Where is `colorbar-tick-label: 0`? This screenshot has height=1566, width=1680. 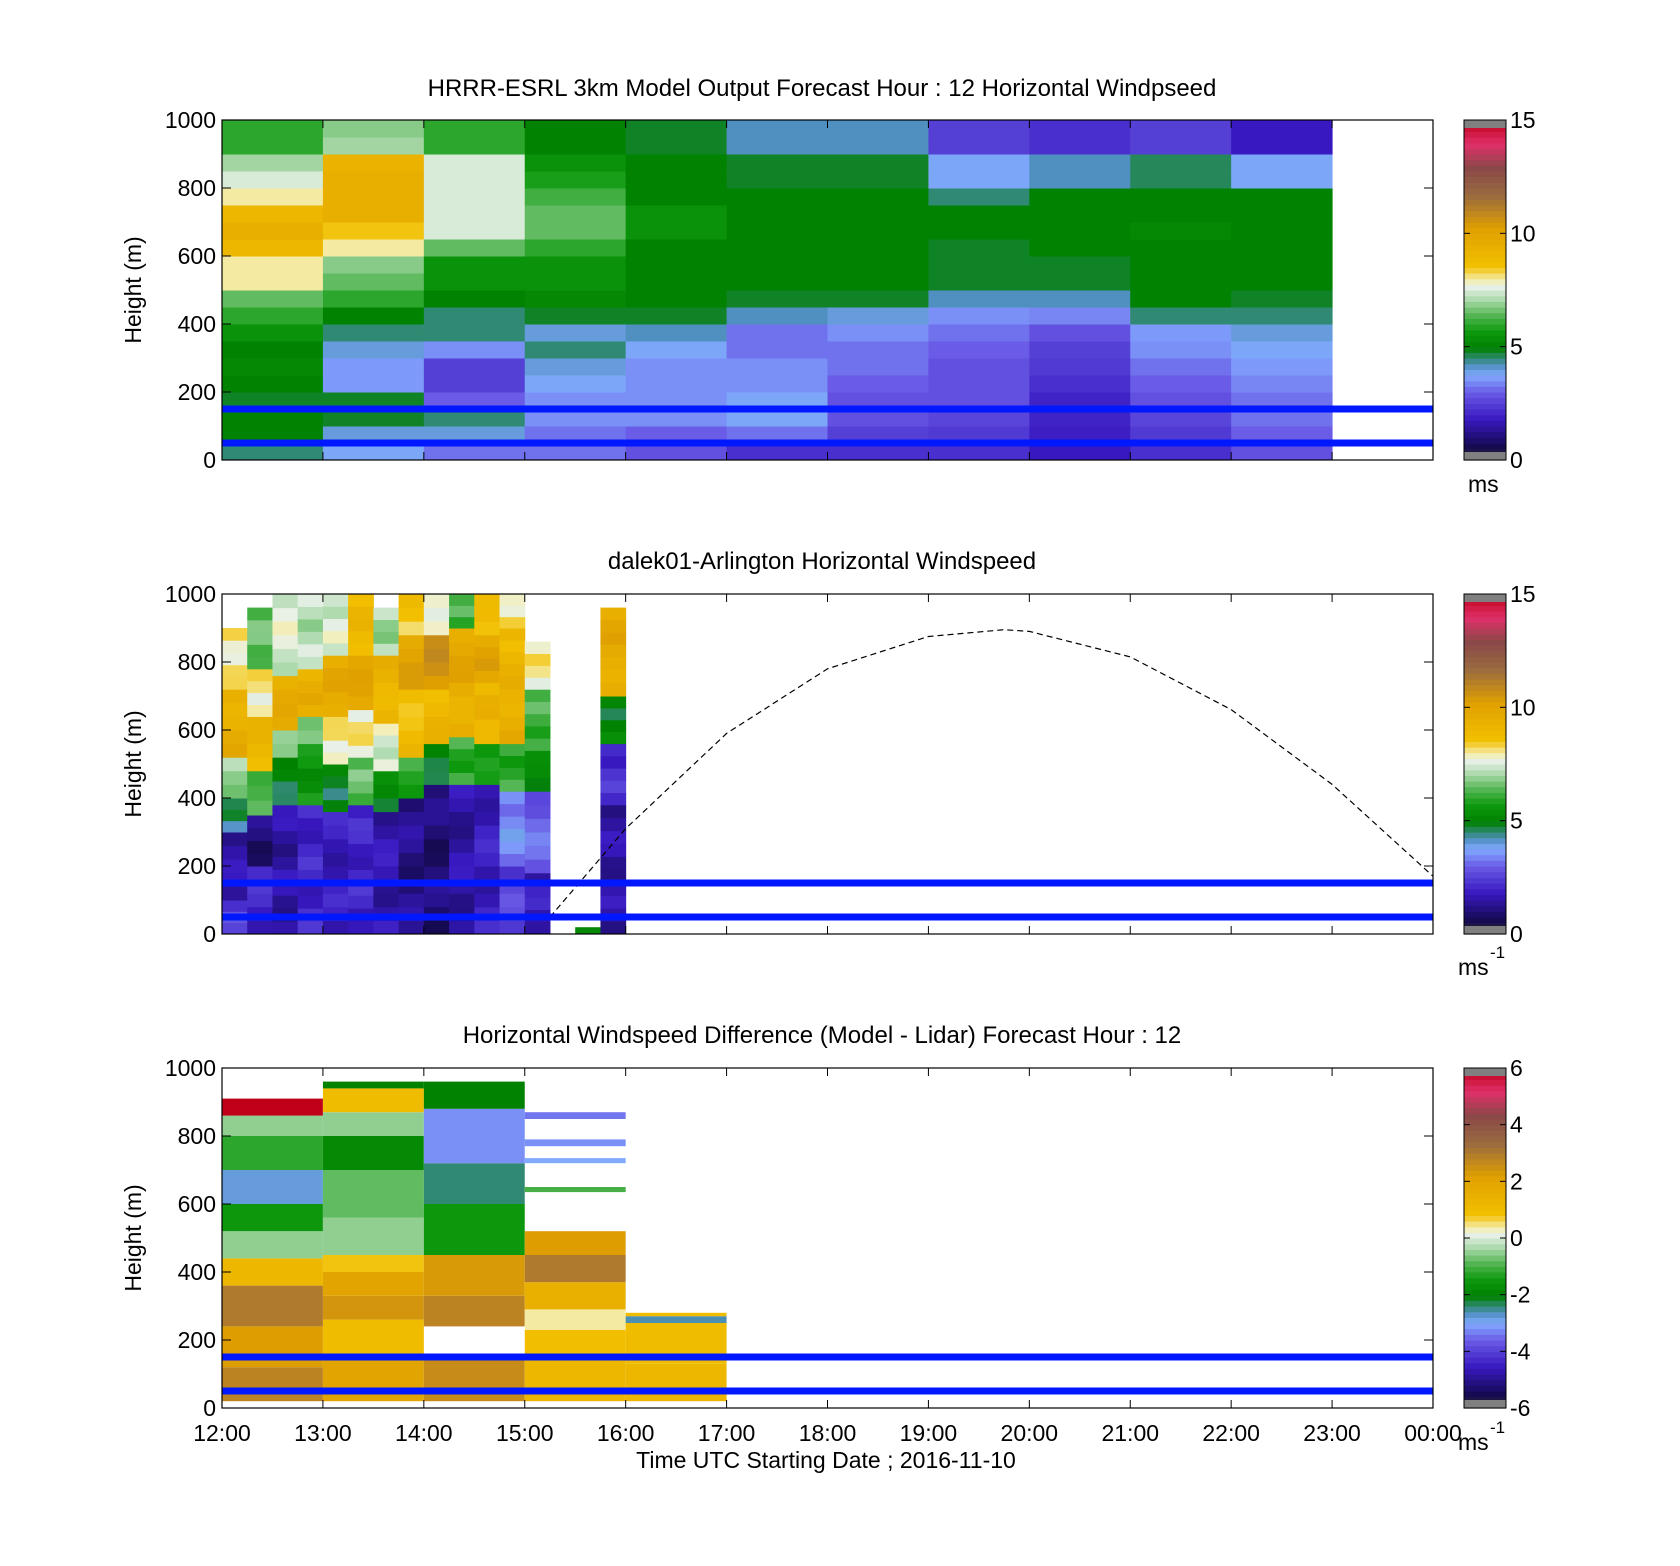
colorbar-tick-label: 0 is located at coordinates (1516, 934).